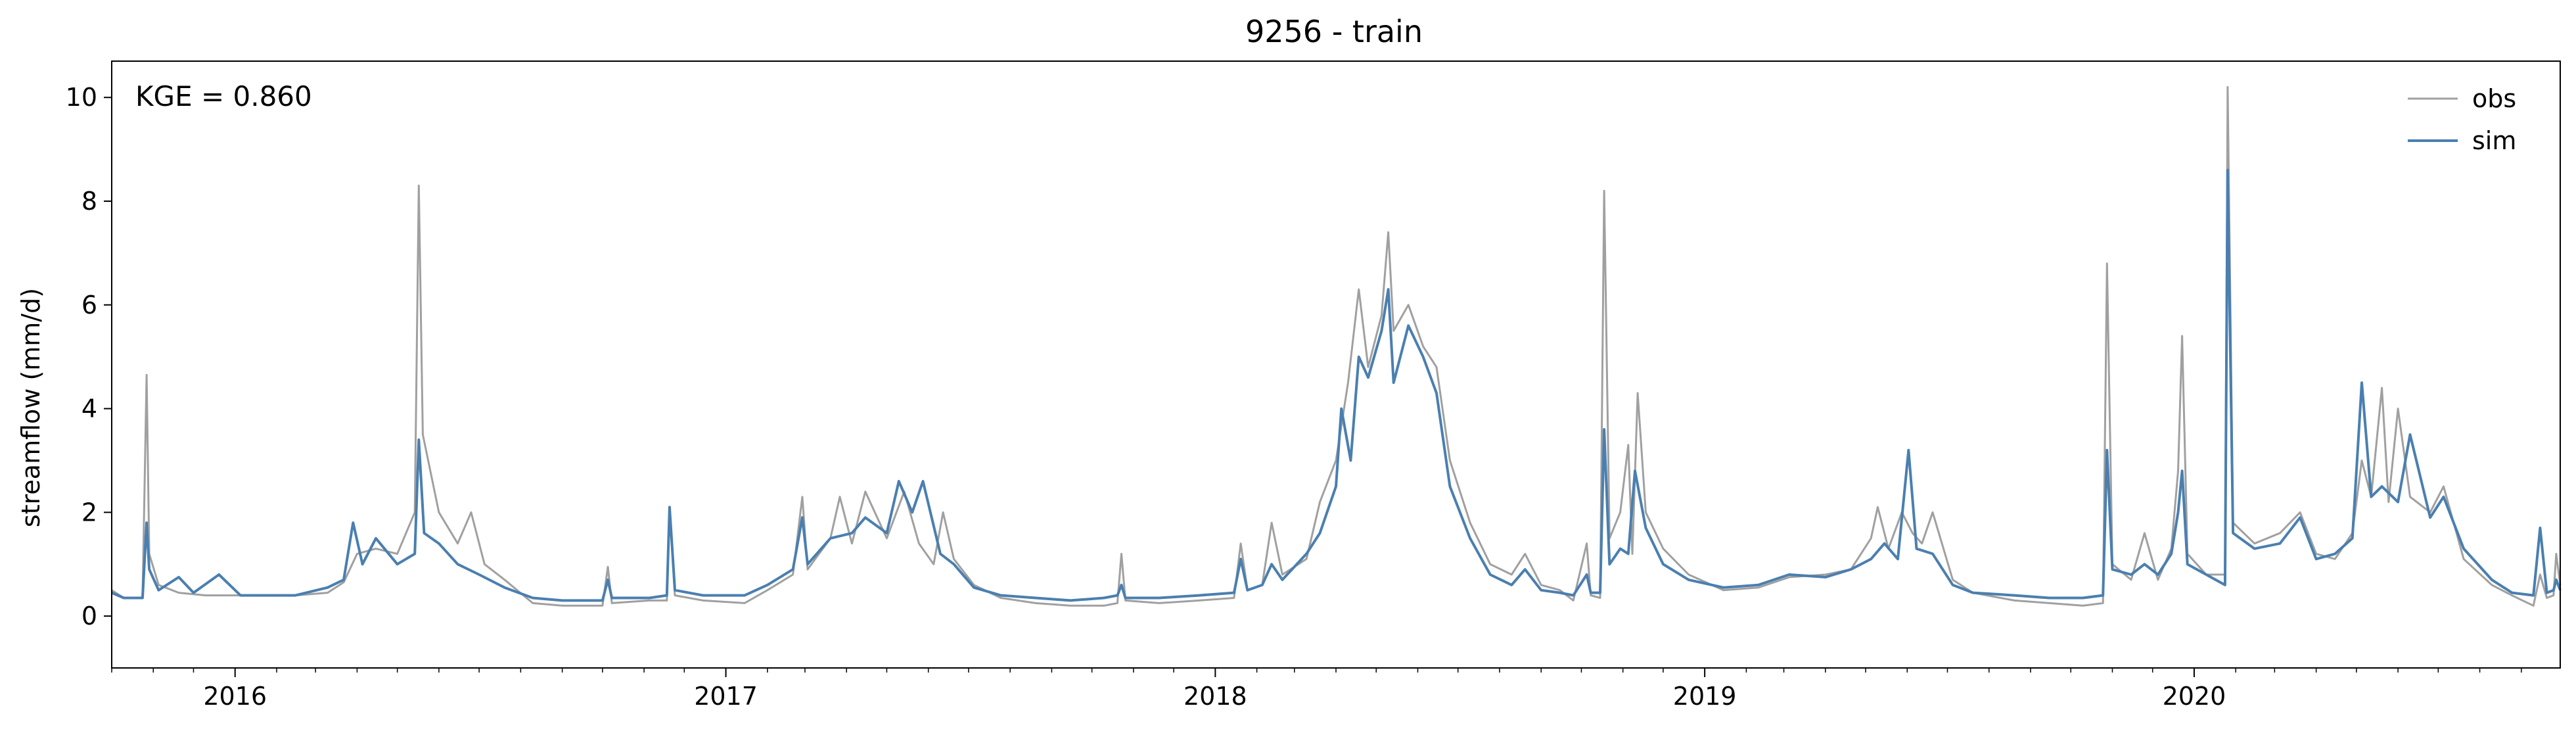  Describe the element at coordinates (89, 408) in the screenshot. I see `y-tick-label-4: 4` at that location.